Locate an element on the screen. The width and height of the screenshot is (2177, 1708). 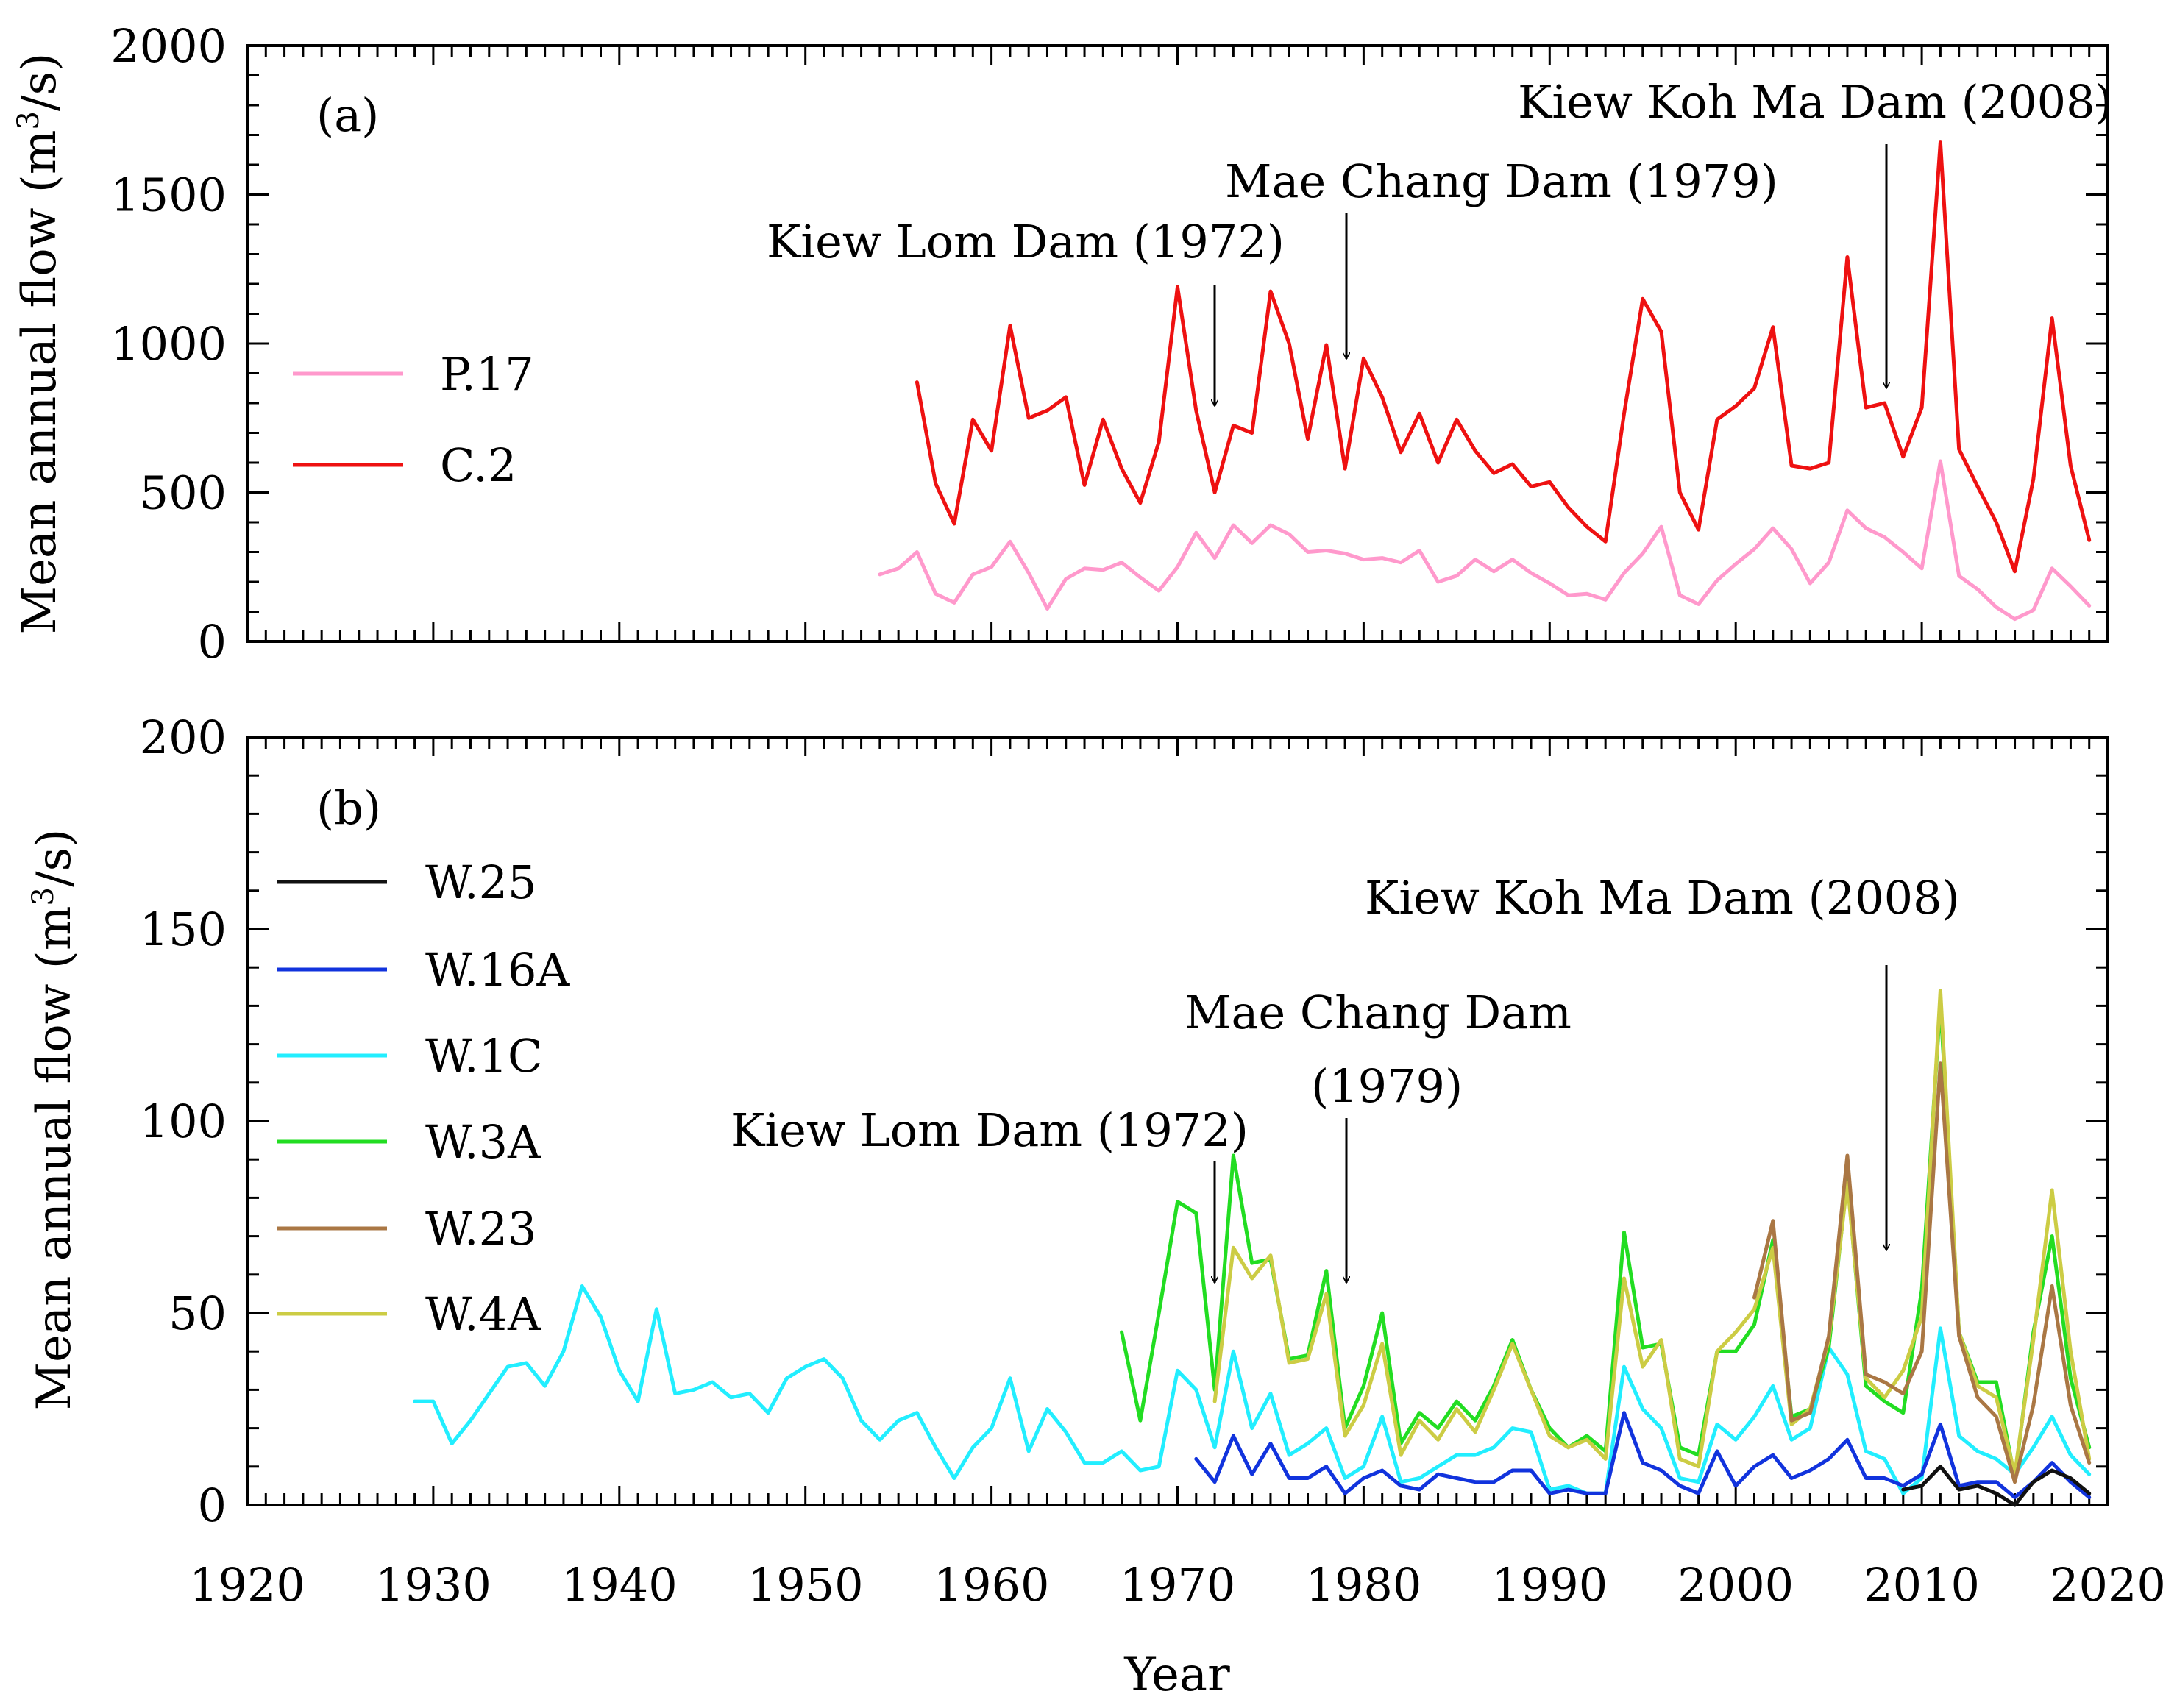
x-tick-label-1980: 1980 is located at coordinates (1364, 1585).